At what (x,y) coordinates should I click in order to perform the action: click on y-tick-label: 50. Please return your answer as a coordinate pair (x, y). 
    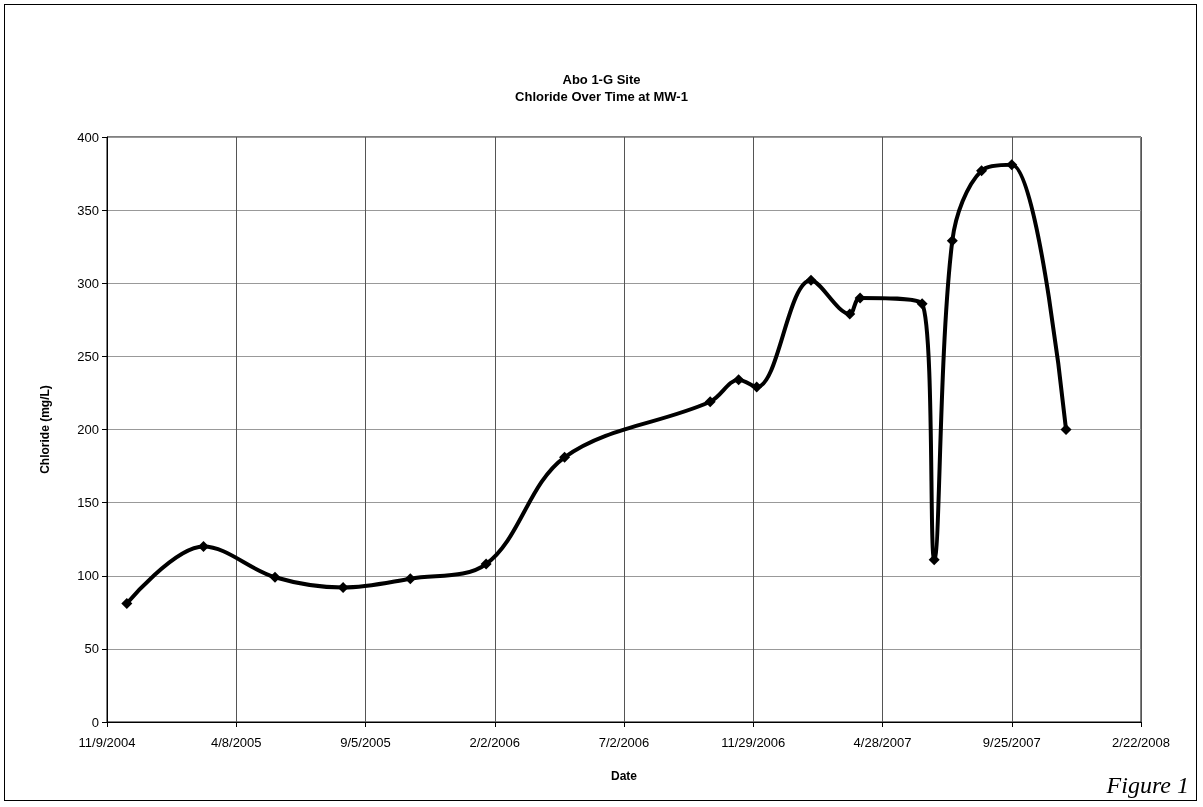
    Looking at the image, I should click on (91, 649).